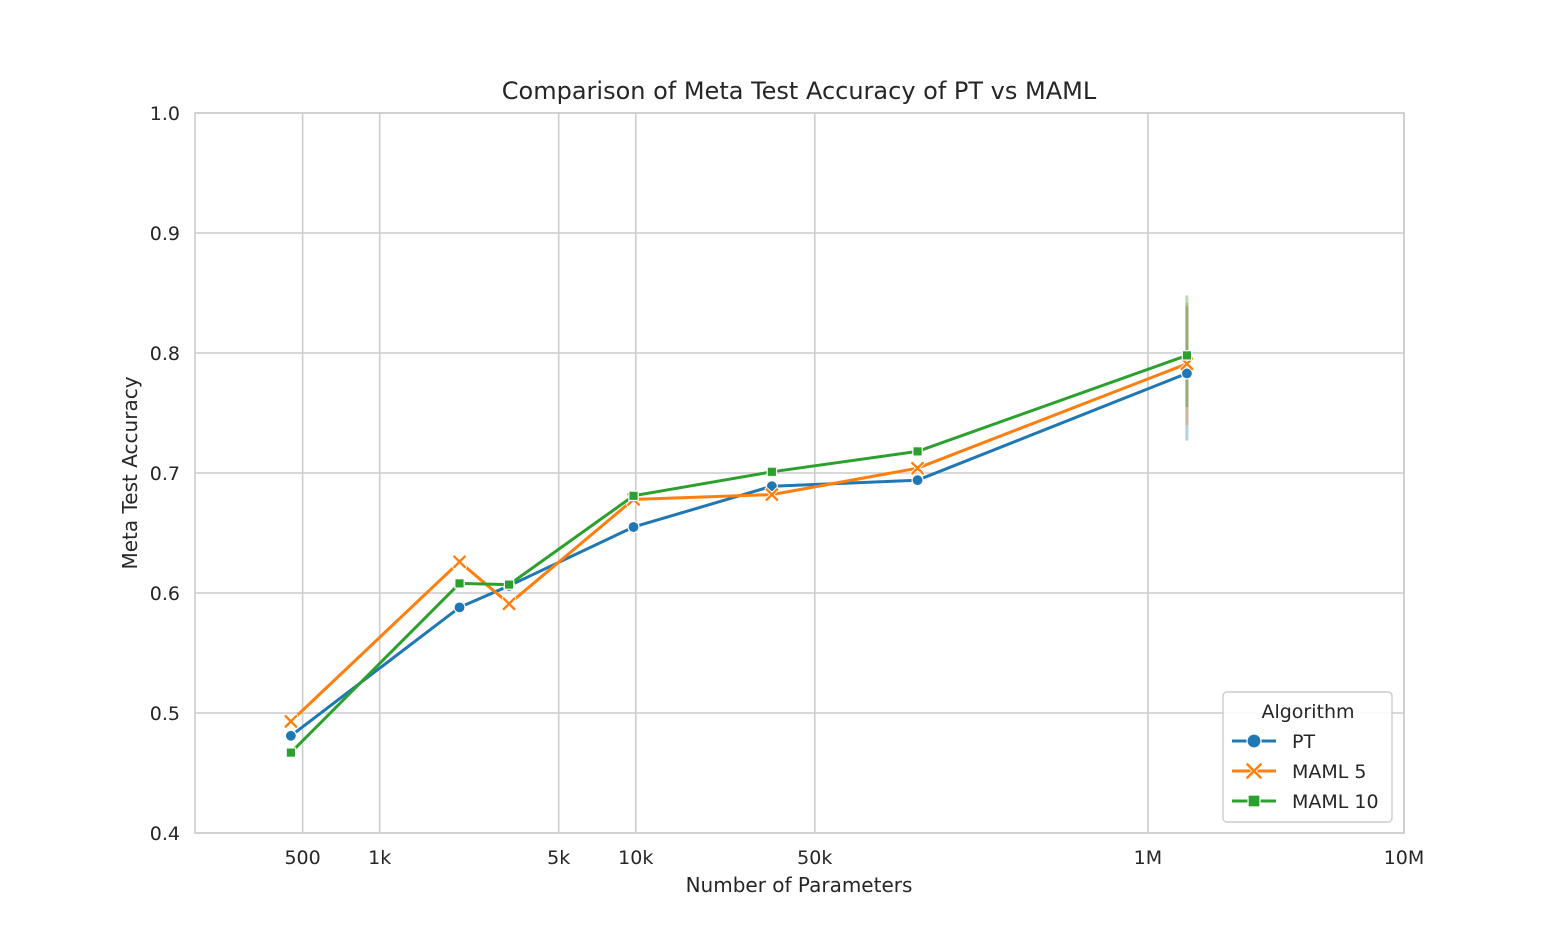  Describe the element at coordinates (854, 858) in the screenshot. I see `x-axis-ticks: 500 1k 5k 10k 50k 1M 10M` at that location.